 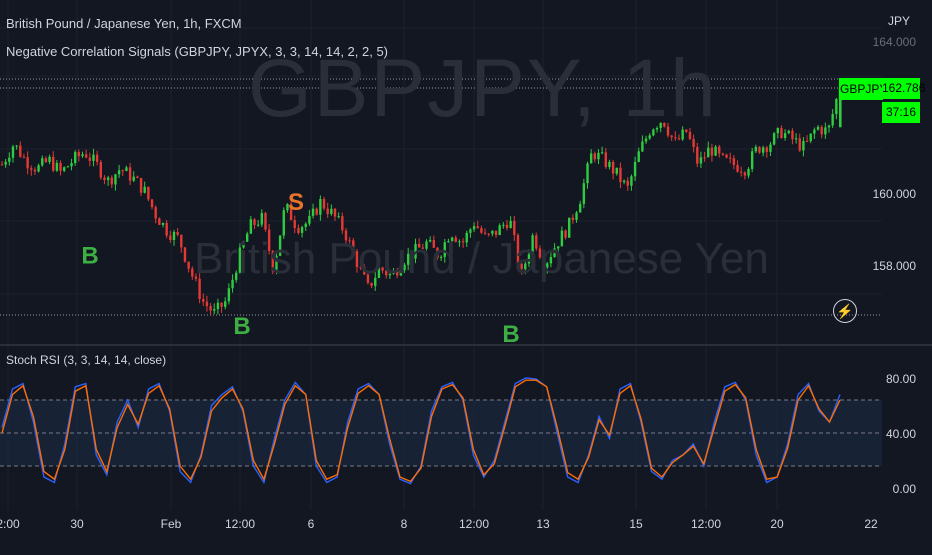 What do you see at coordinates (77, 524) in the screenshot?
I see `time-tick: 30` at bounding box center [77, 524].